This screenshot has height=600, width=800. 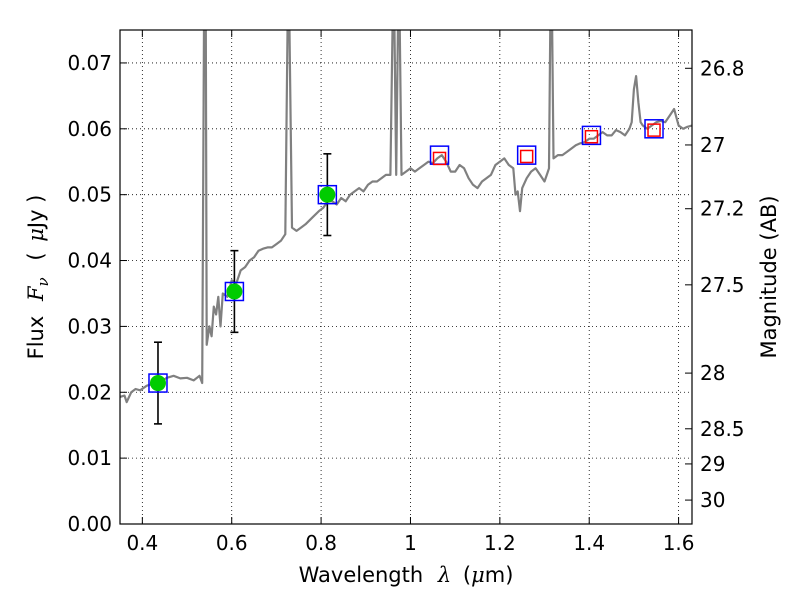 What do you see at coordinates (36, 338) in the screenshot?
I see `y-axis-title-text: Flux` at bounding box center [36, 338].